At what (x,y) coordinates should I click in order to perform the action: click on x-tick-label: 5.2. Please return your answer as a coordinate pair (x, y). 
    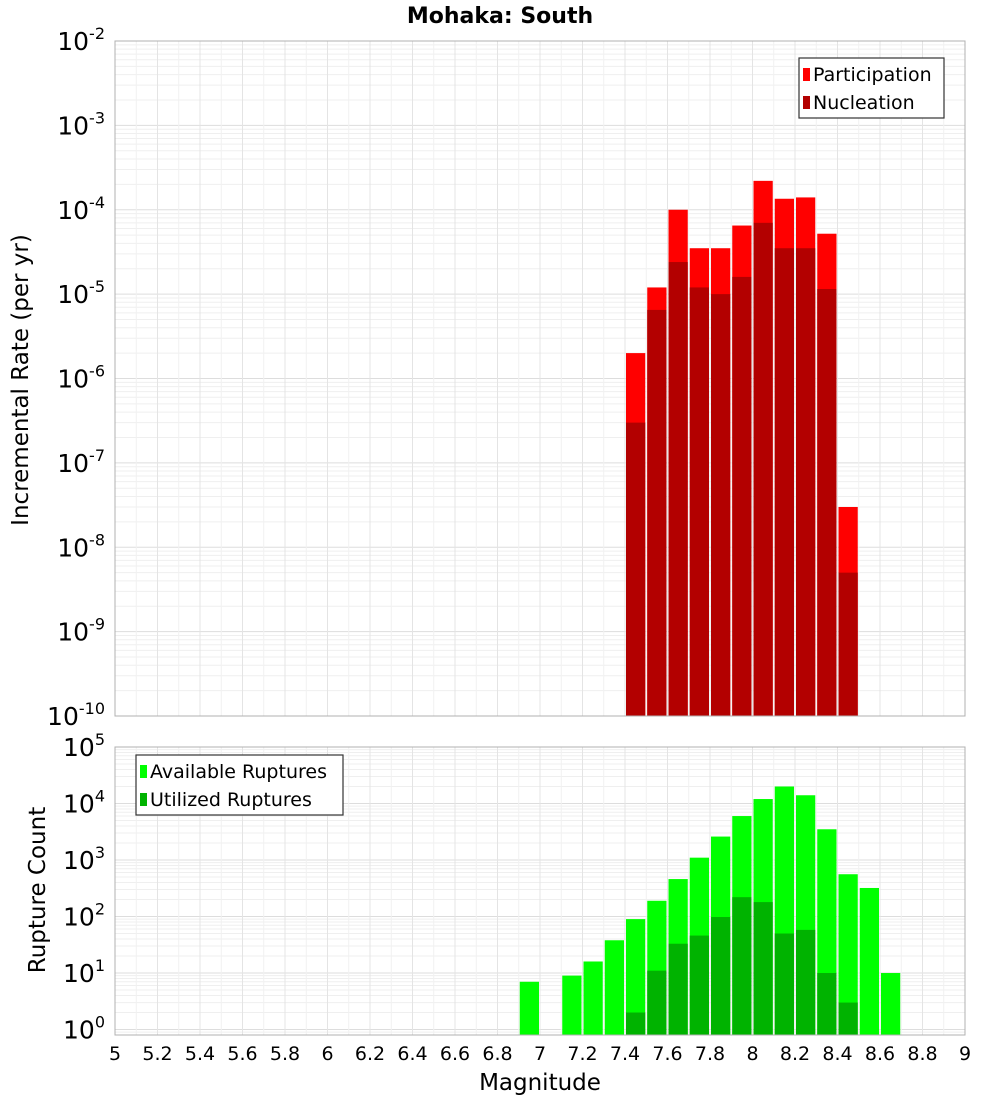
    Looking at the image, I should click on (157, 1054).